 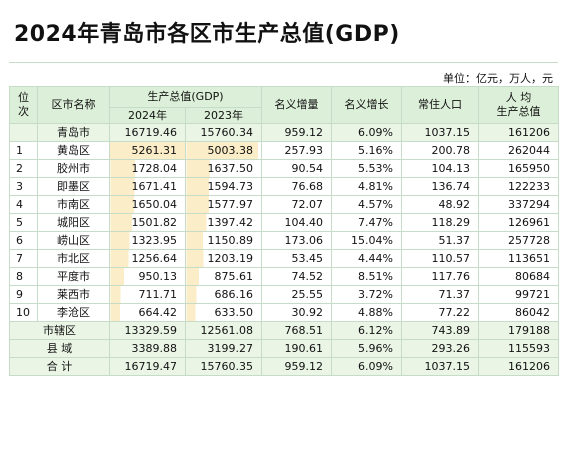 What do you see at coordinates (223, 294) in the screenshot?
I see `cell-gdp-2023: 686.16` at bounding box center [223, 294].